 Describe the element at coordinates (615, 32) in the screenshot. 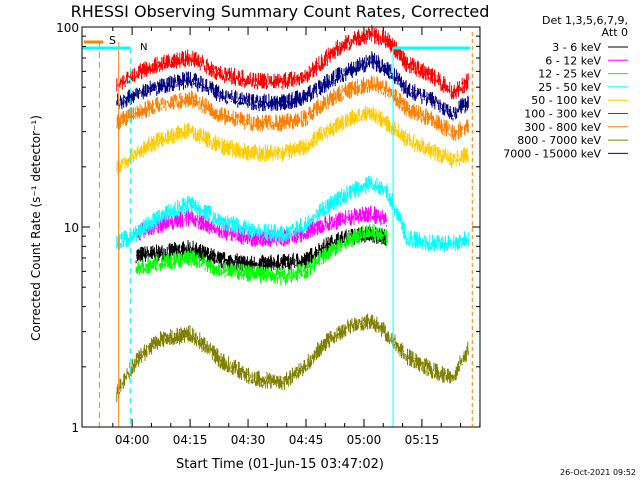

I see `legend-header: Att 0` at that location.